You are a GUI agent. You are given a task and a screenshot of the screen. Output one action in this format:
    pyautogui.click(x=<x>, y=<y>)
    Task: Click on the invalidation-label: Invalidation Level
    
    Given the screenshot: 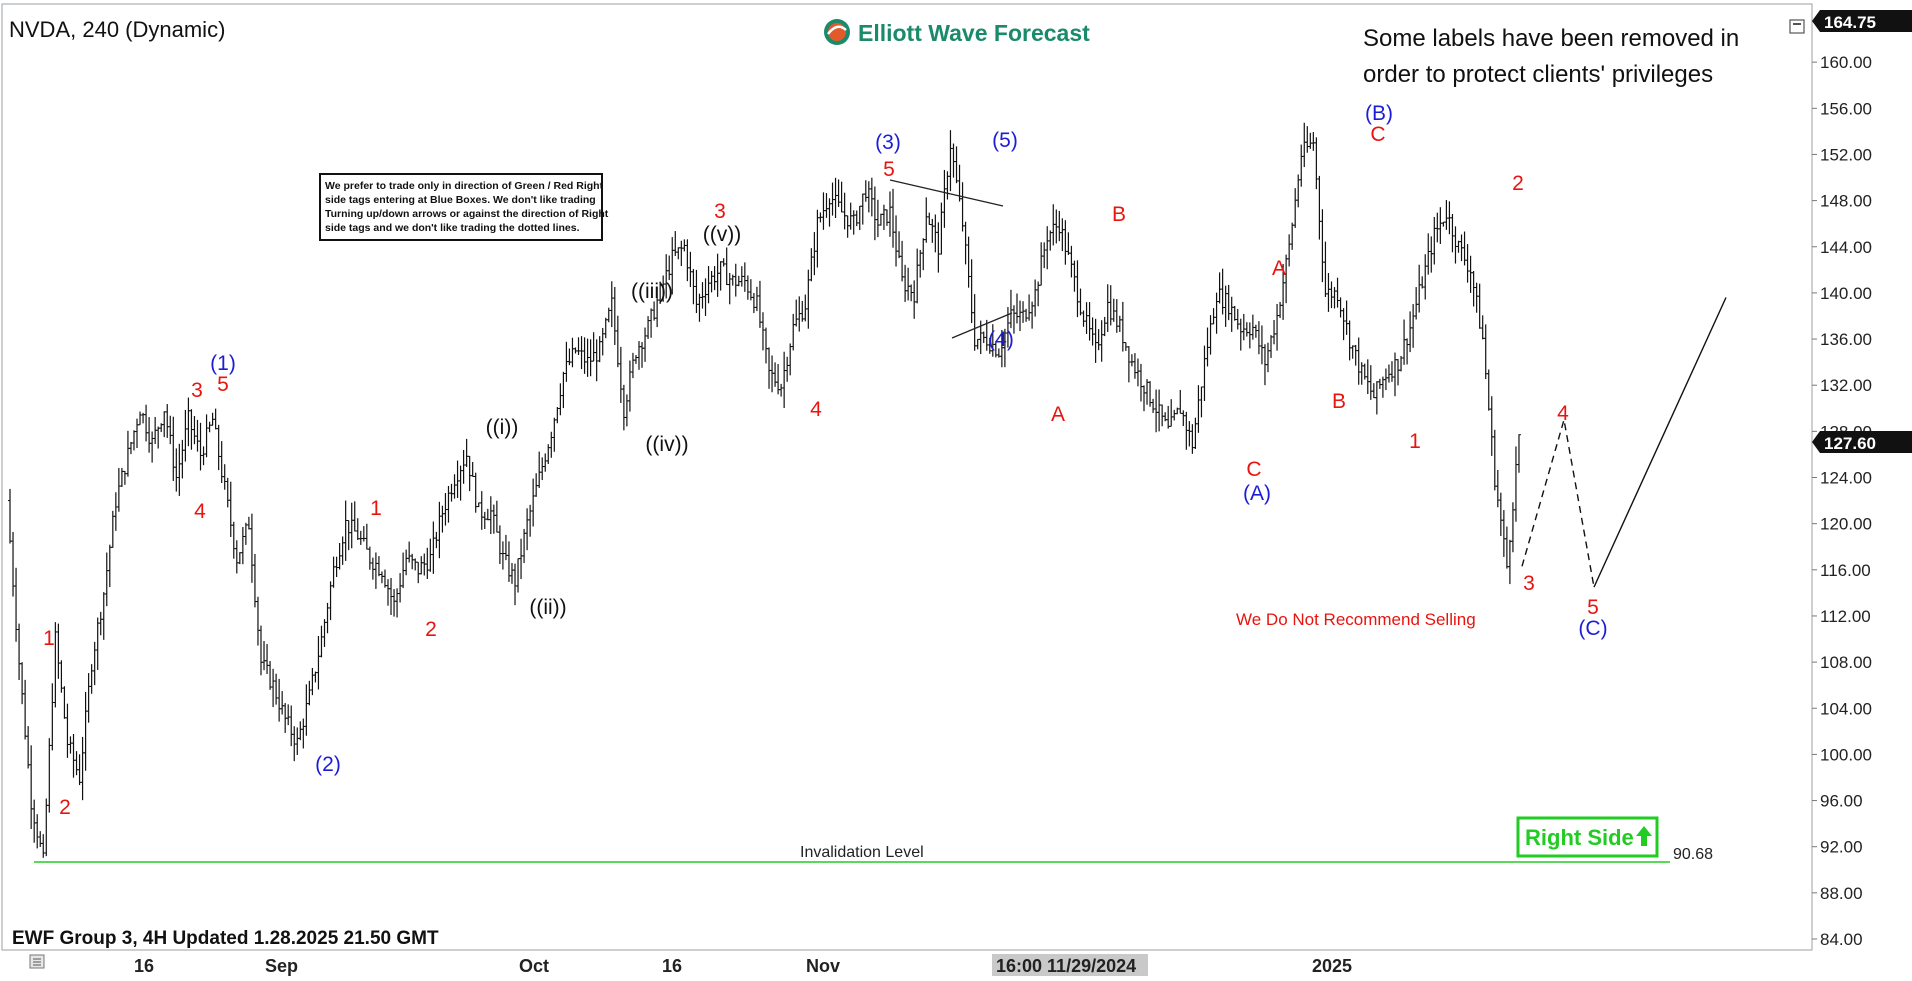 What is the action you would take?
    pyautogui.click(x=862, y=852)
    